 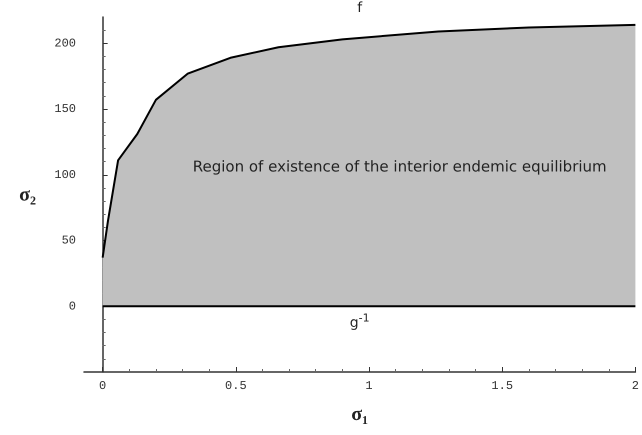 I want to click on x-tick-label: 1, so click(x=369, y=386).